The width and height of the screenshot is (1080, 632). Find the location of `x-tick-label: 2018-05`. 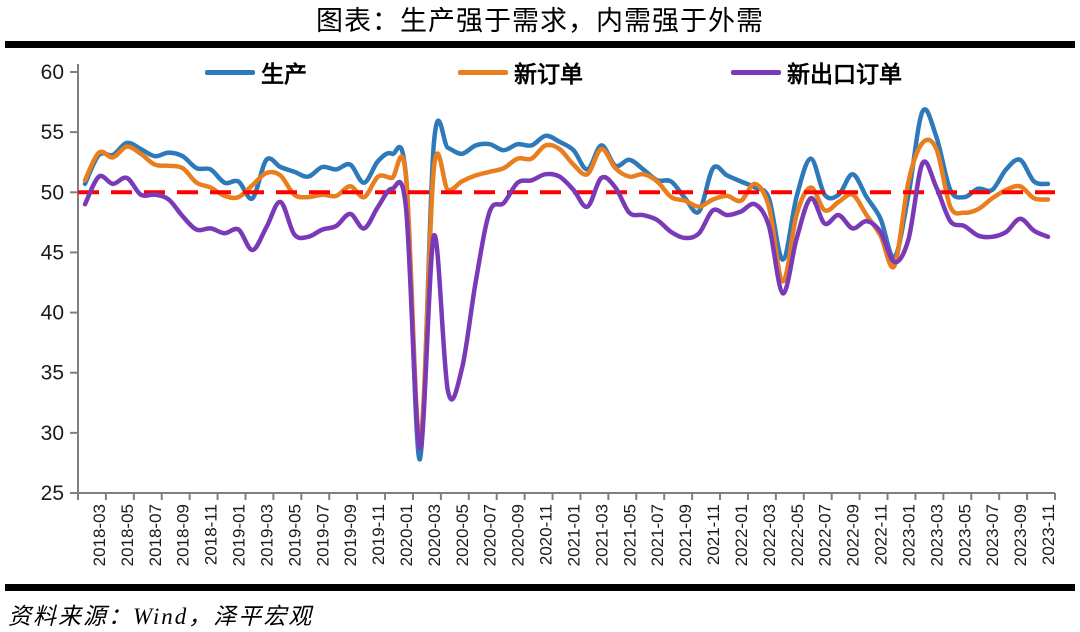

x-tick-label: 2018-05 is located at coordinates (127, 535).